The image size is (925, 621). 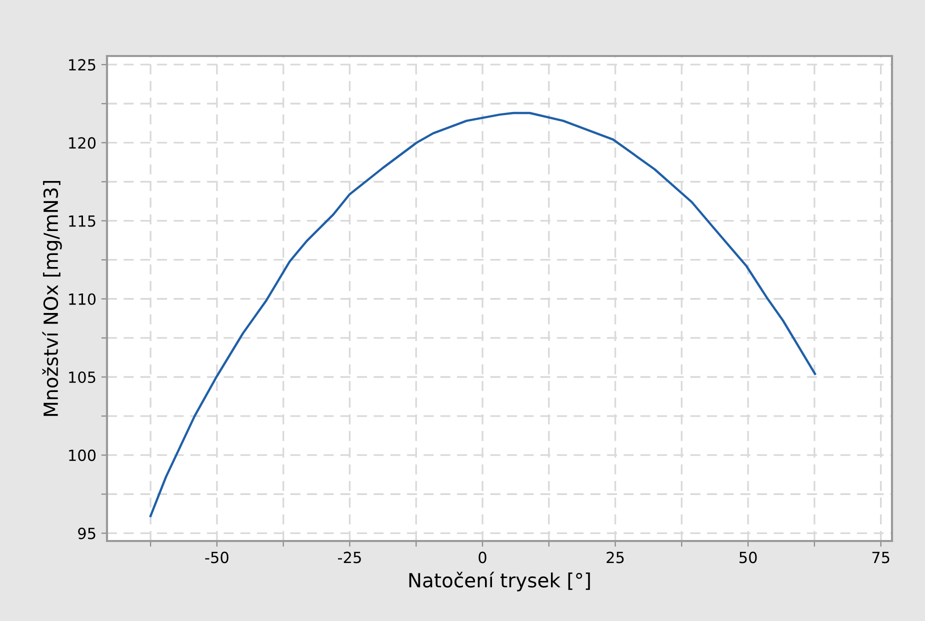 I want to click on y-axis-title: Množství NOx [mg/mN3], so click(x=52, y=298).